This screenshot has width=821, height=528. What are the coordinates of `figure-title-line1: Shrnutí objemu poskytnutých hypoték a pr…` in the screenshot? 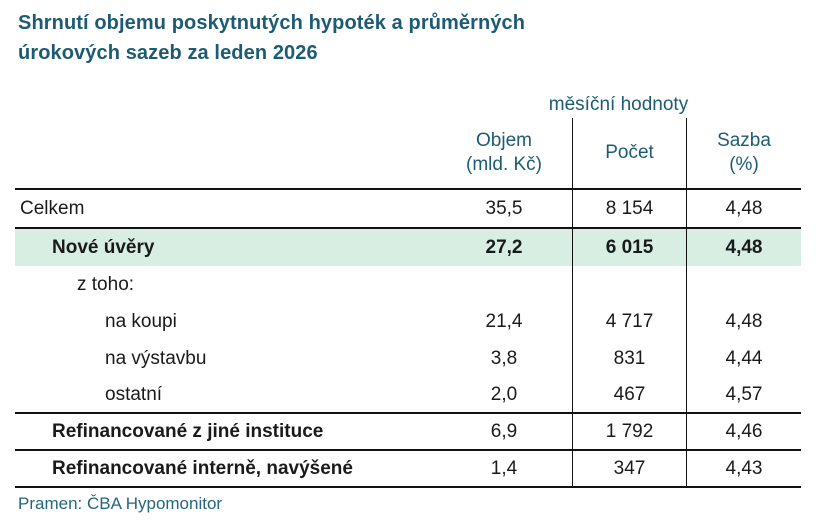 It's located at (272, 23).